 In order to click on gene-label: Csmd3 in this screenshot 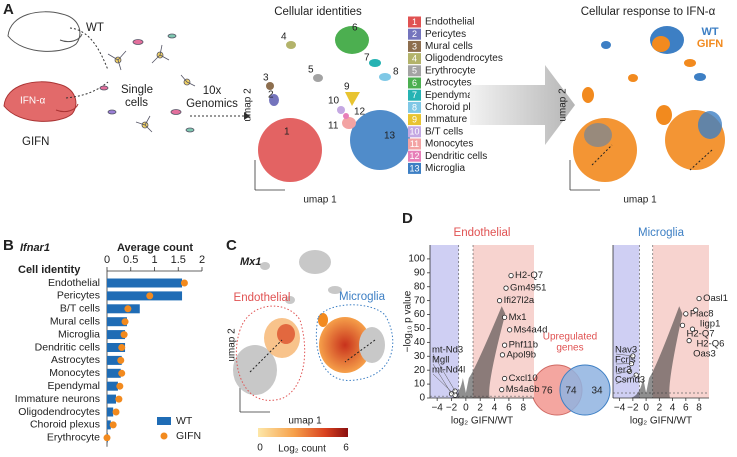, I will do `click(630, 380)`.